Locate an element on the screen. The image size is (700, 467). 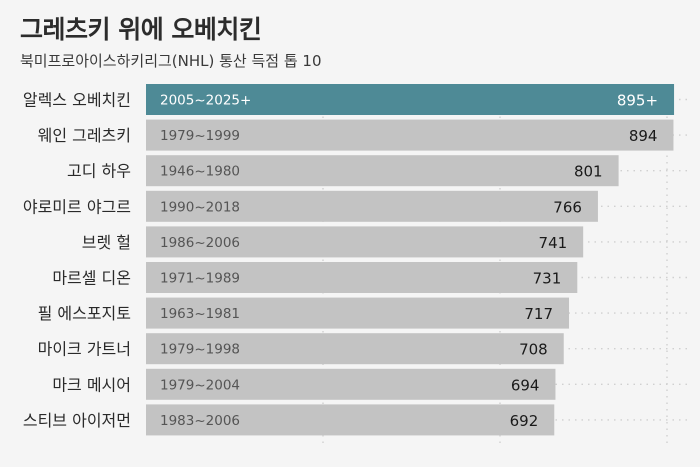
page-title: 그레츠키 위에 오베치킨 is located at coordinates (141, 29).